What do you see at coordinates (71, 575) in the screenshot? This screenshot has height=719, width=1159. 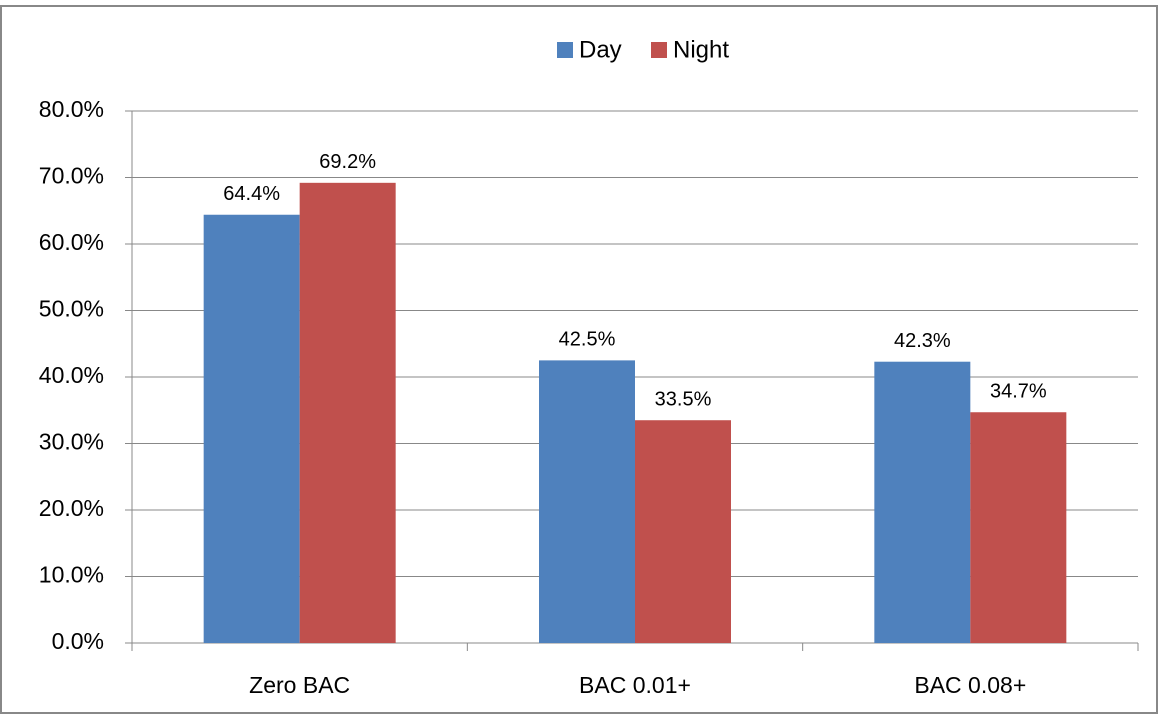 I see `y-tick-label: 10.0%` at bounding box center [71, 575].